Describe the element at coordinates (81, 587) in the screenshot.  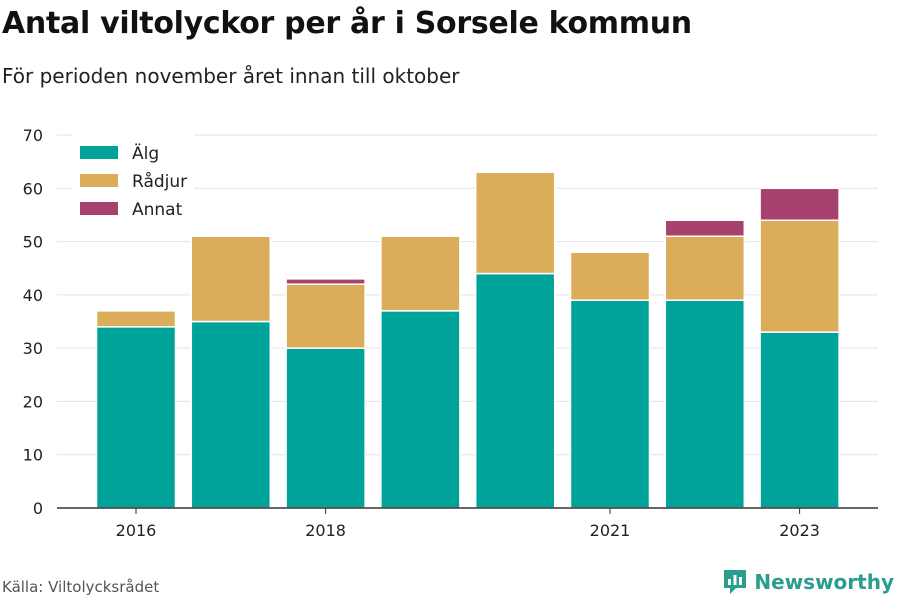
I see `source-note: Källa: Viltolycksrådet` at that location.